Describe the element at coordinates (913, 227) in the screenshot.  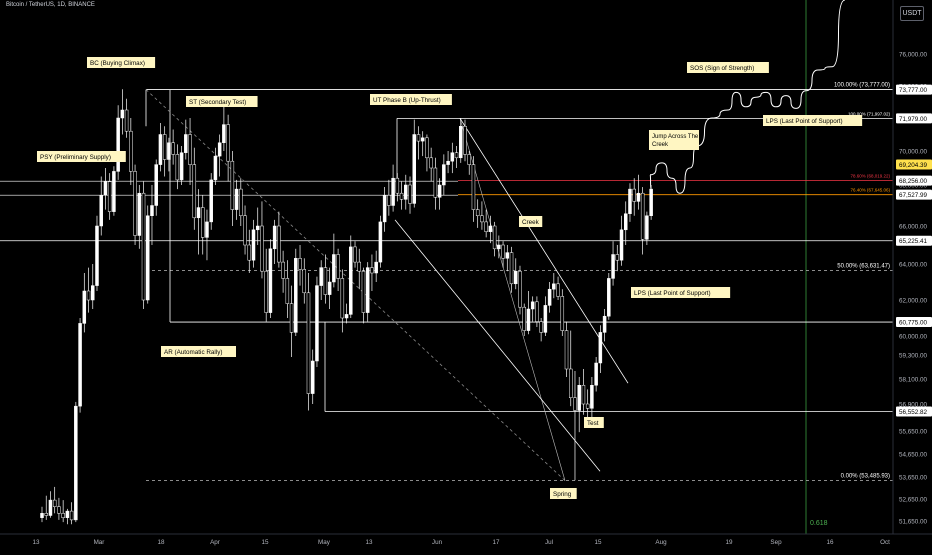
I see `y-tick-label-5: 66,000.00` at that location.